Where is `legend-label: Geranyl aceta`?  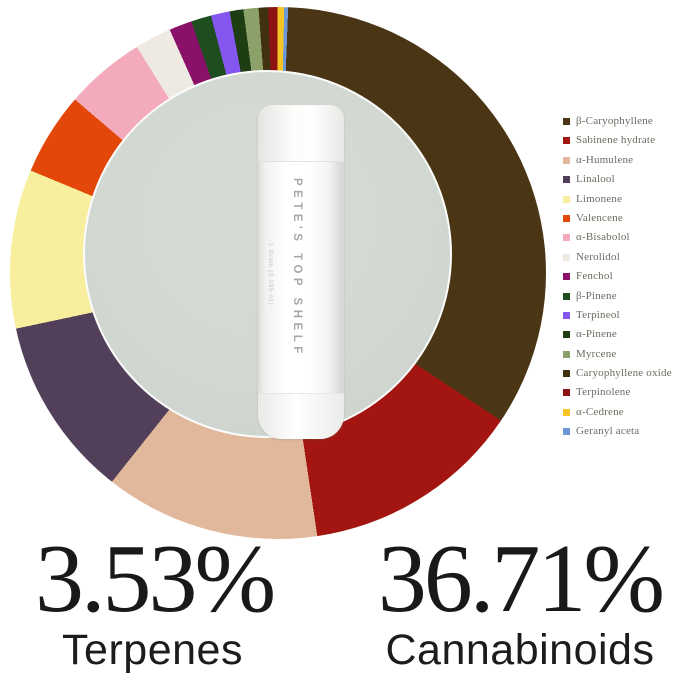
legend-label: Geranyl aceta is located at coordinates (608, 431).